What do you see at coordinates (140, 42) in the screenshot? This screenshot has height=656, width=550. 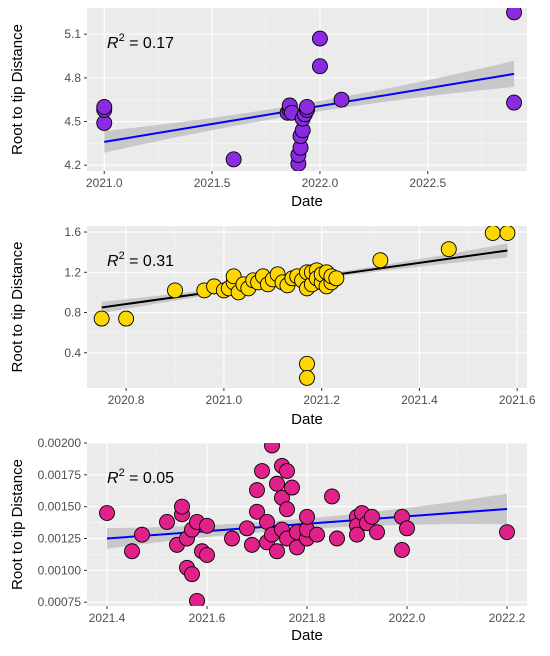 I see `r-squared-annotation: R2 = 0.17` at bounding box center [140, 42].